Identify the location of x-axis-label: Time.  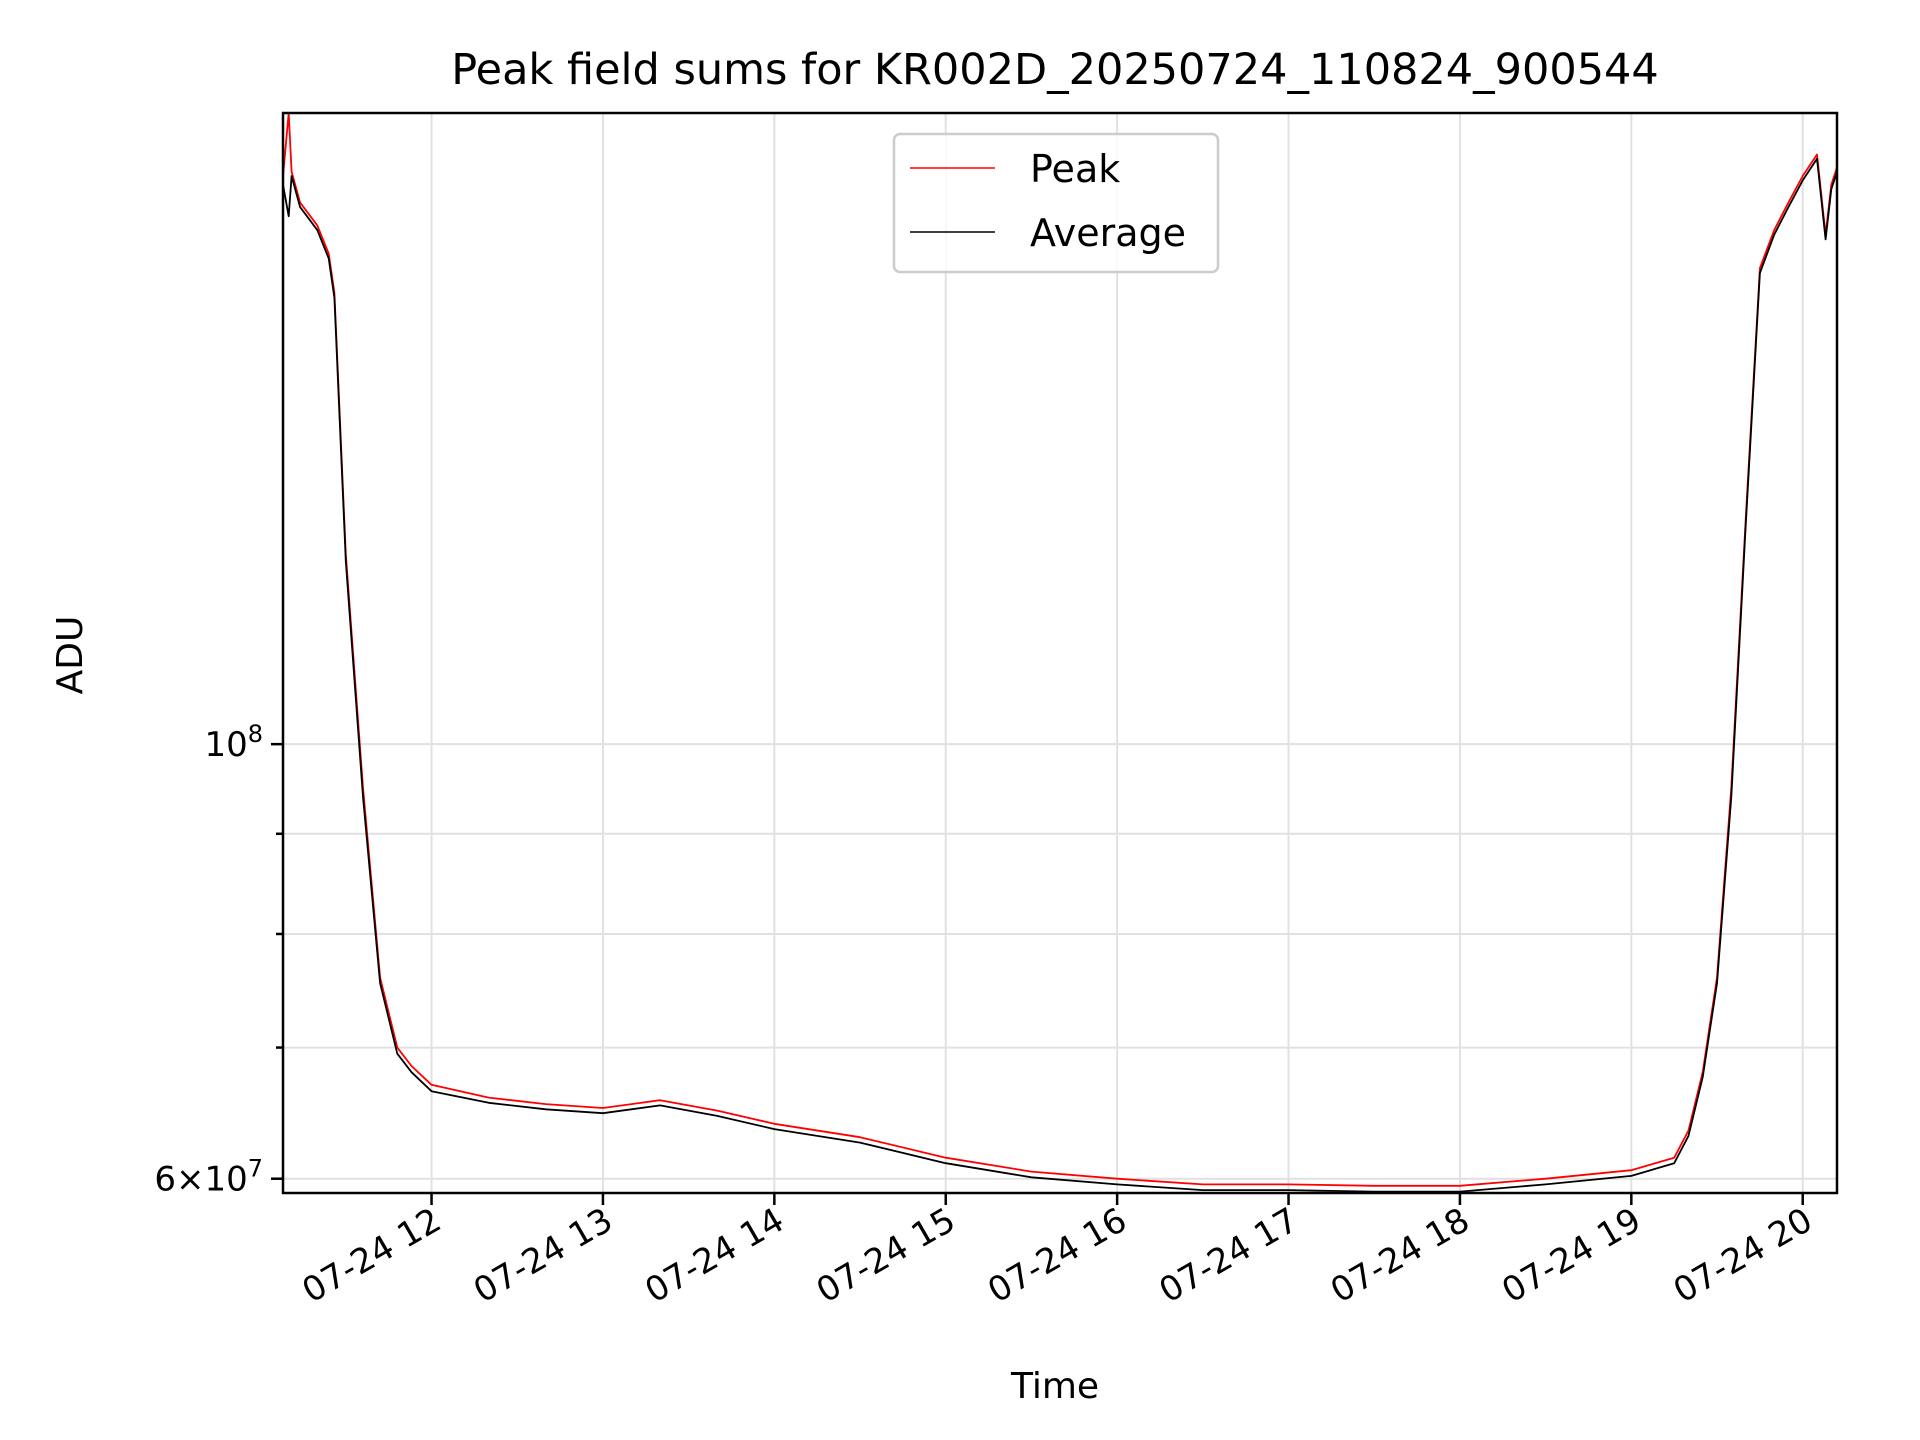
(1054, 1386).